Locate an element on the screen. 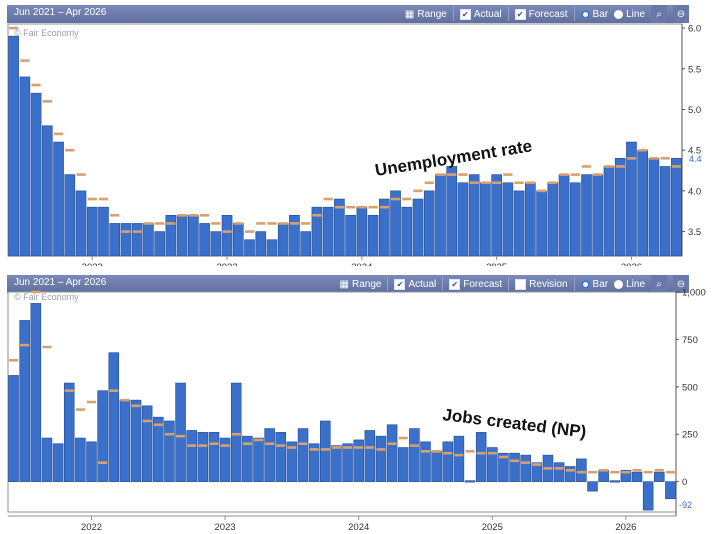 The width and height of the screenshot is (720, 534). toolbar-divider is located at coordinates (508, 14).